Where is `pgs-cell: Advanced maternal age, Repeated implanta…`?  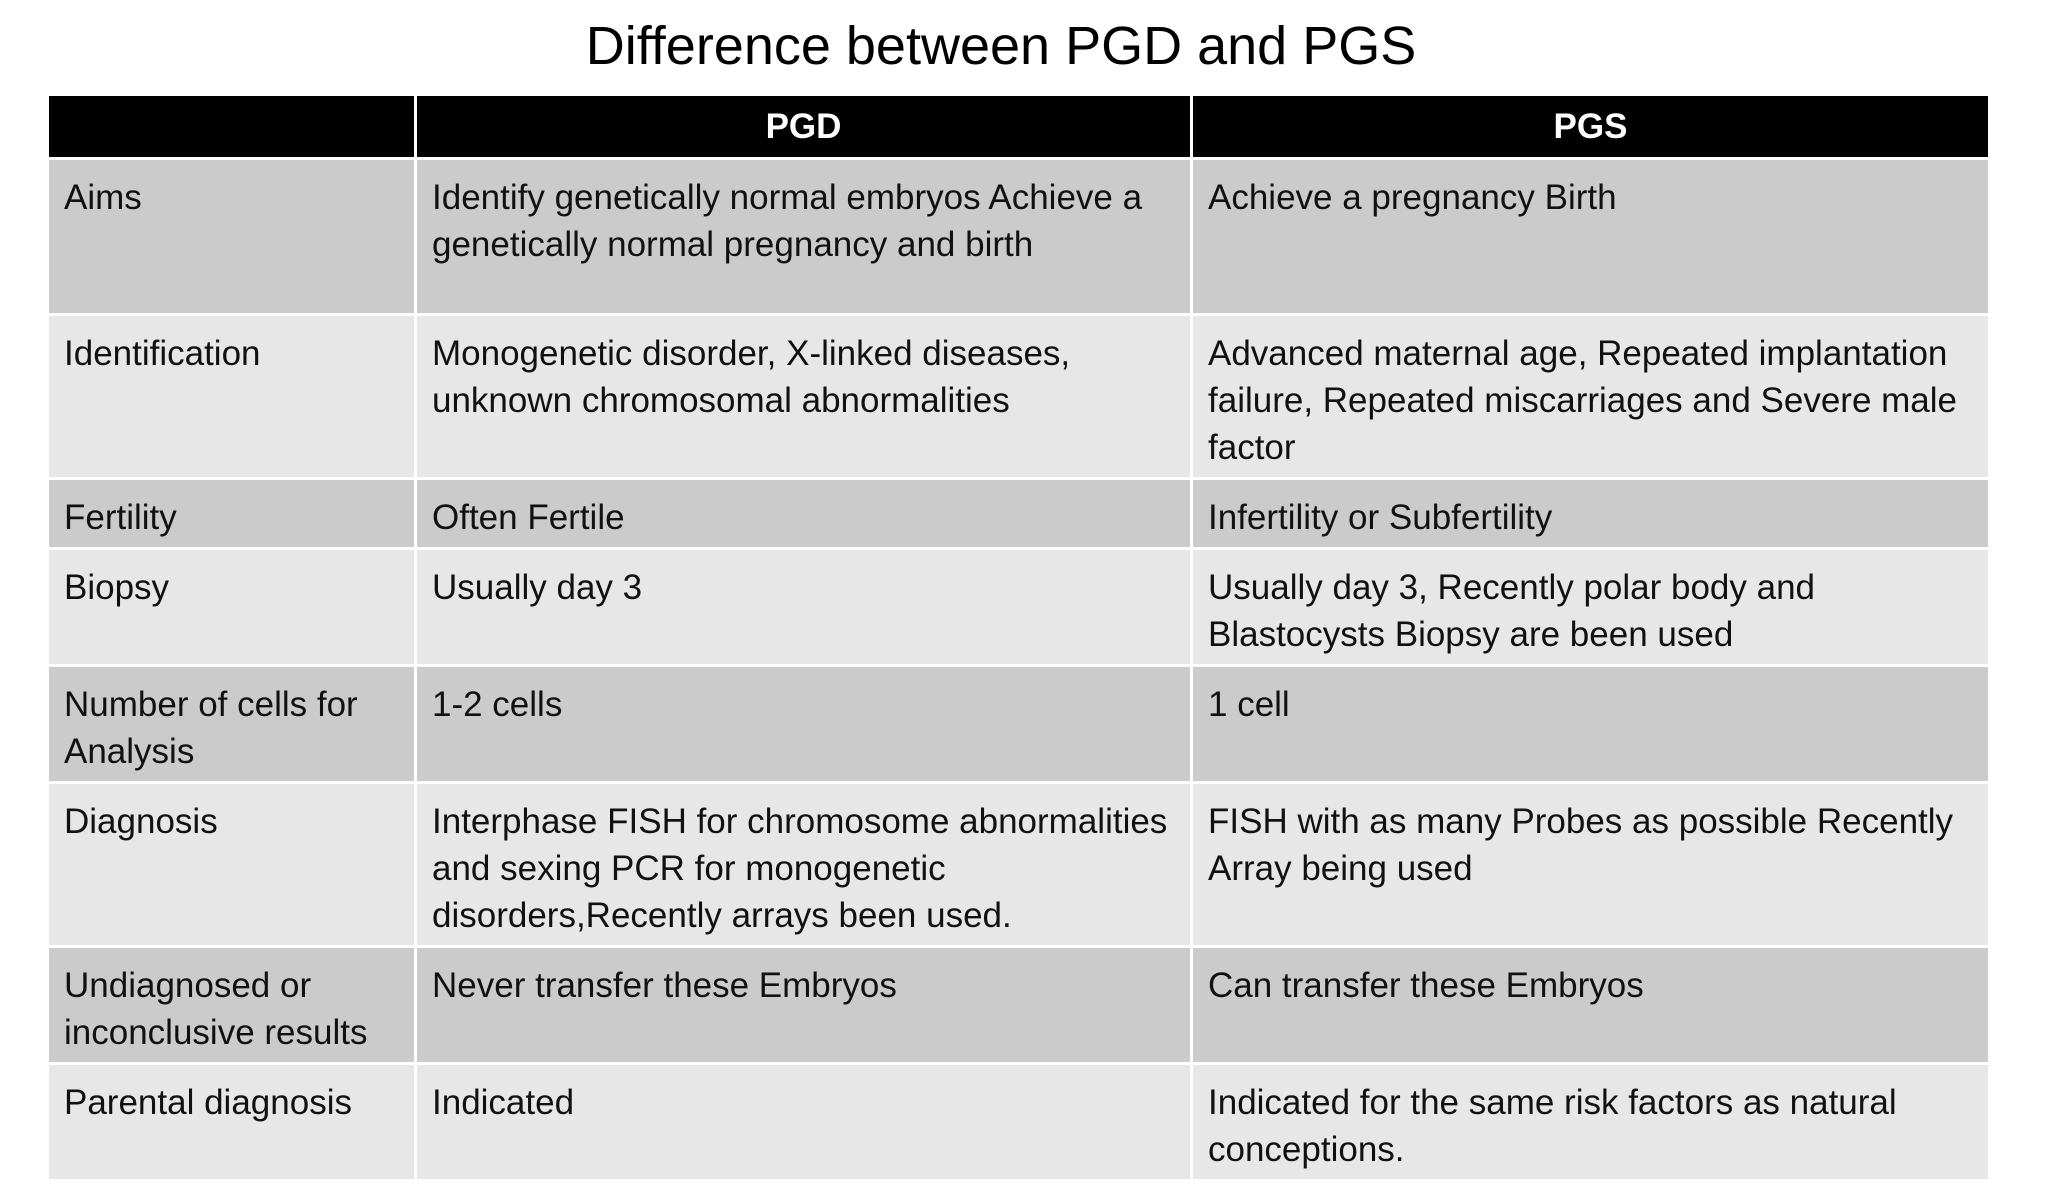
pgs-cell: Advanced maternal age, Repeated implanta… is located at coordinates (1590, 396).